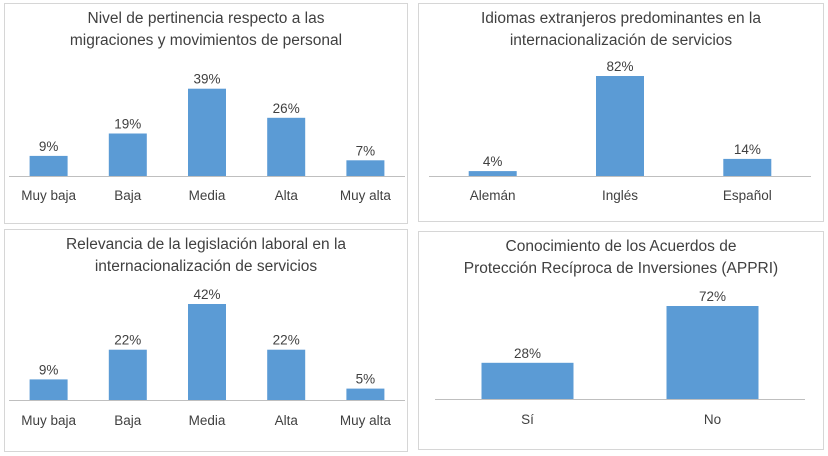 The image size is (828, 456). I want to click on data-label-no: 72%, so click(712, 296).